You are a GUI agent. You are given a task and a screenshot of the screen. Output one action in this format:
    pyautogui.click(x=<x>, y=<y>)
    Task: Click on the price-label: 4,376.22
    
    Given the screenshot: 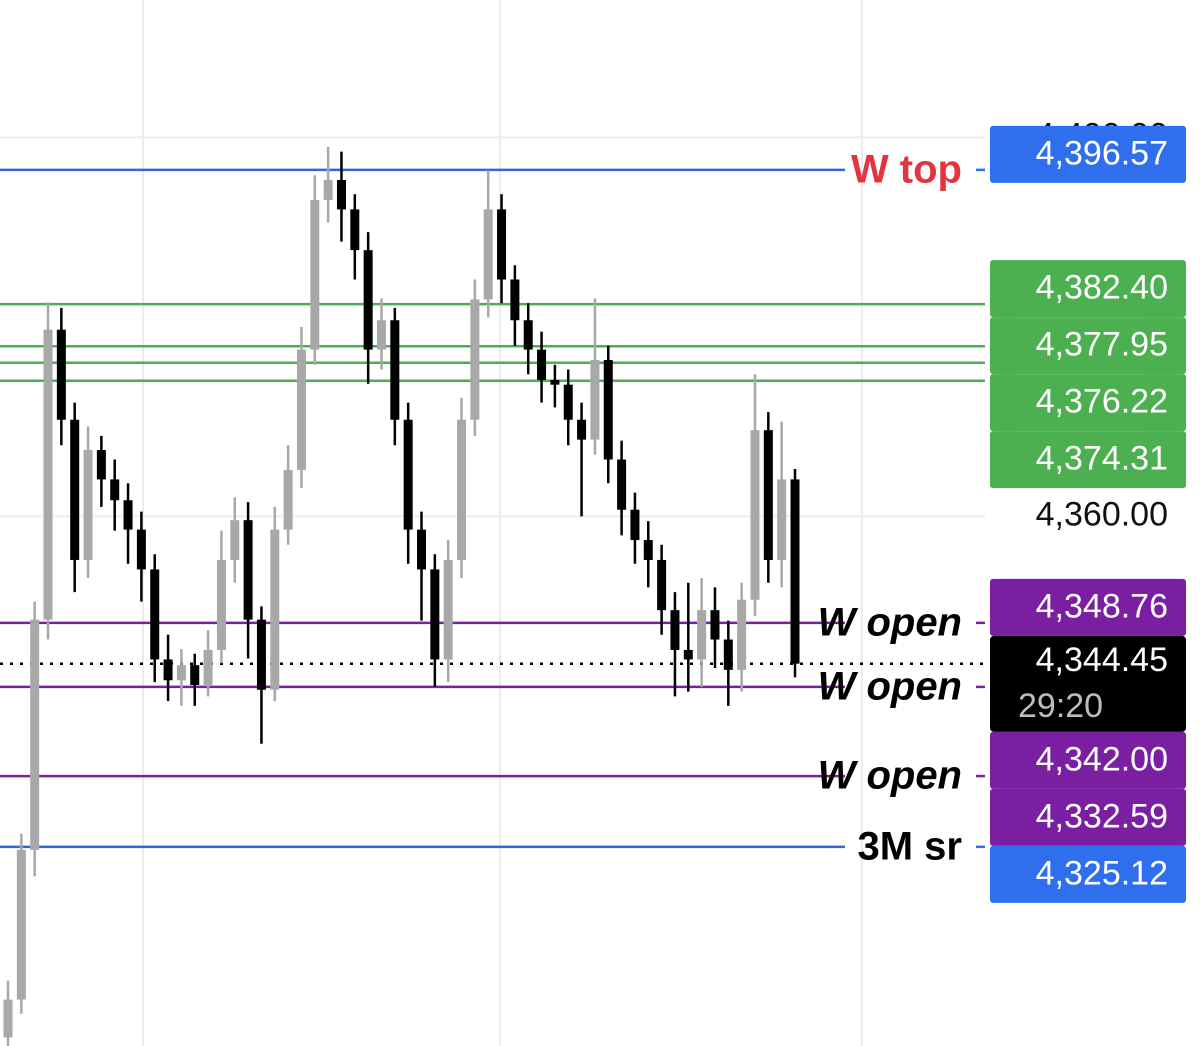 What is the action you would take?
    pyautogui.click(x=1102, y=402)
    